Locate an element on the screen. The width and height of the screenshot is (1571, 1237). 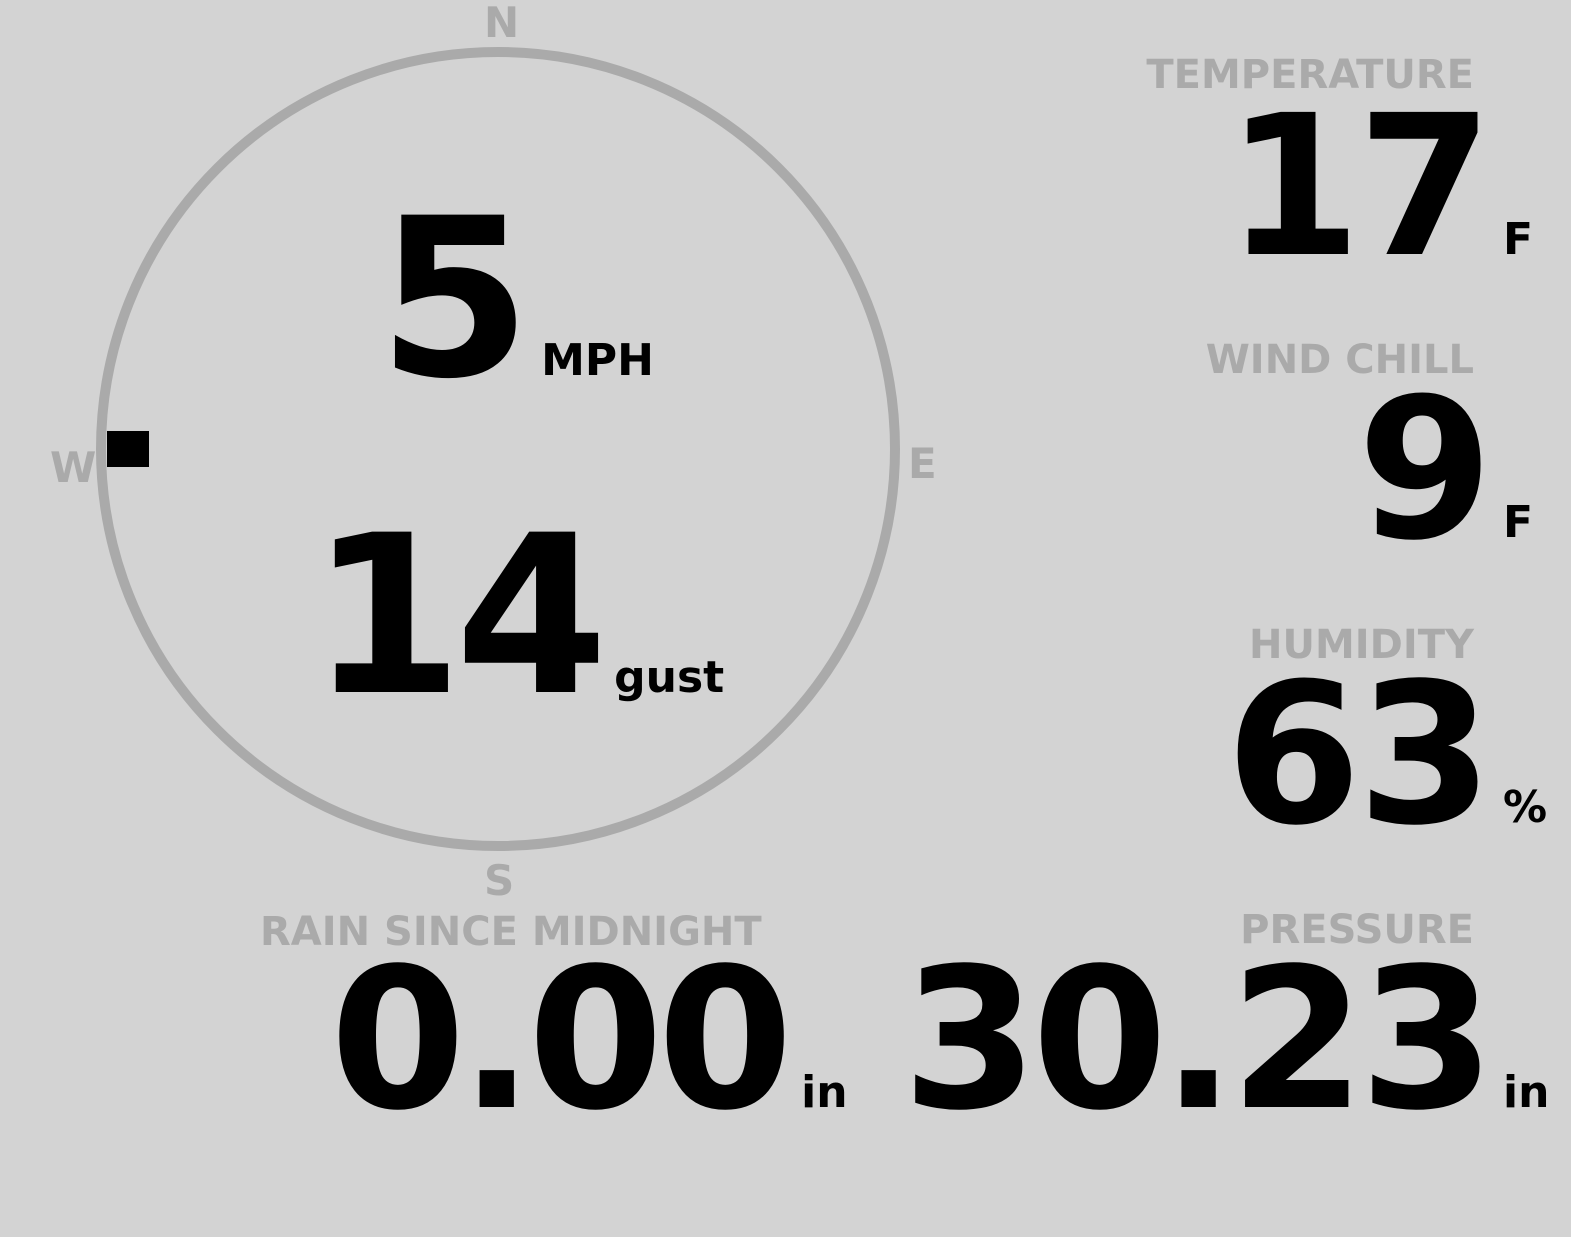
pressure-reading: 30.23 in is located at coordinates (1226, 1039).